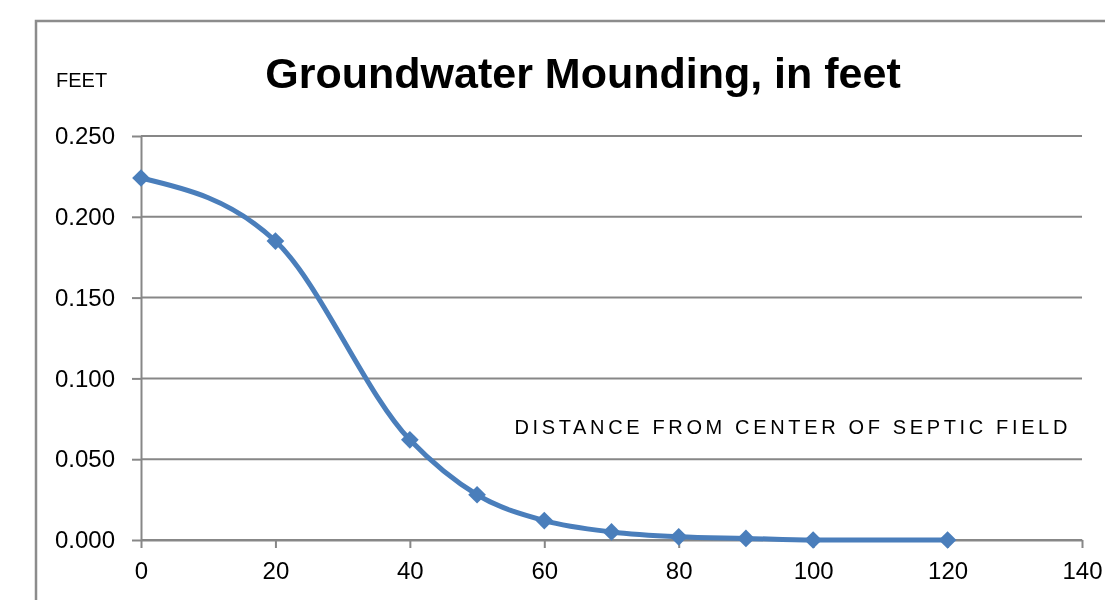  What do you see at coordinates (813, 571) in the screenshot?
I see `x-tick-label: 100` at bounding box center [813, 571].